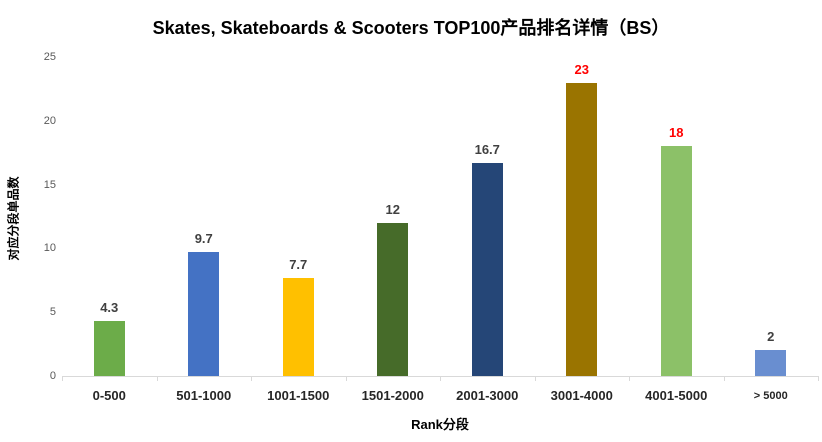 The width and height of the screenshot is (822, 442). I want to click on bar-value-label: 2, so click(771, 337).